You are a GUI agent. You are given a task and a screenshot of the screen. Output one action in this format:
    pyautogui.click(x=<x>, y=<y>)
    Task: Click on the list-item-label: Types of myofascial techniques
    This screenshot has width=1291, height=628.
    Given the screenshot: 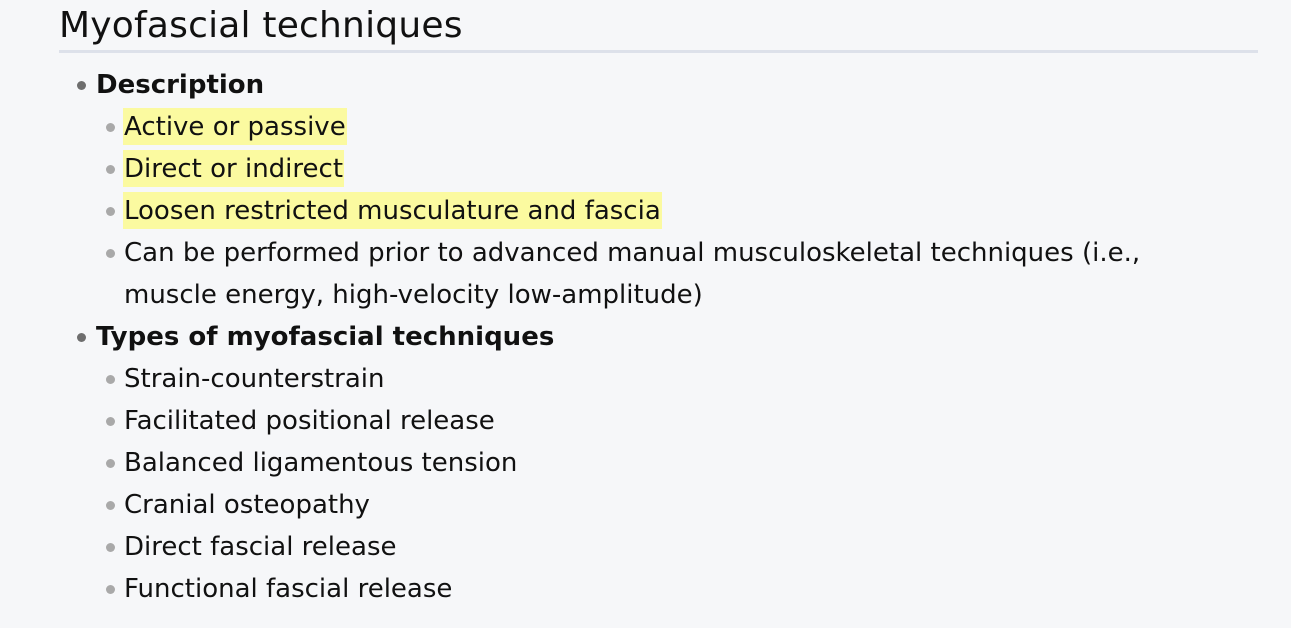 What is the action you would take?
    pyautogui.click(x=325, y=337)
    